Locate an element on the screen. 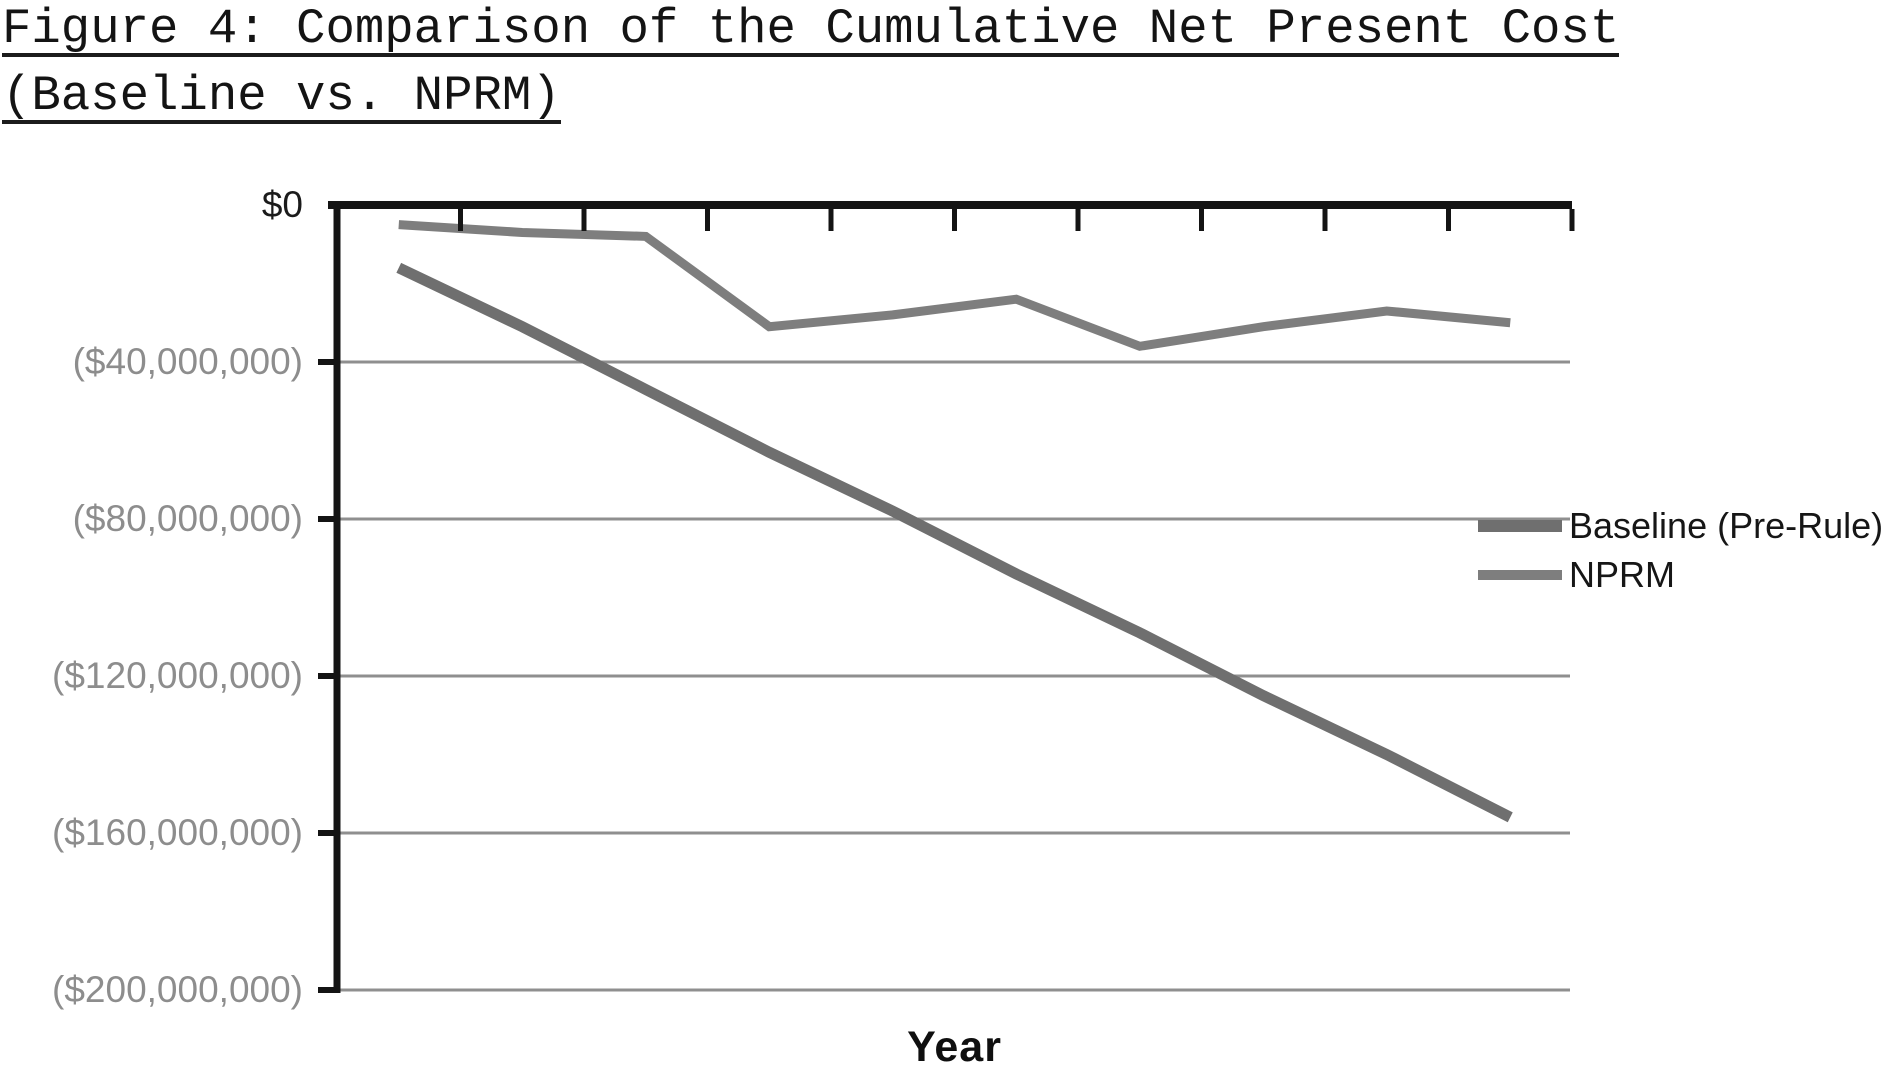 The height and width of the screenshot is (1069, 1886). legend-item-nprm: NPRM is located at coordinates (1680, 574).